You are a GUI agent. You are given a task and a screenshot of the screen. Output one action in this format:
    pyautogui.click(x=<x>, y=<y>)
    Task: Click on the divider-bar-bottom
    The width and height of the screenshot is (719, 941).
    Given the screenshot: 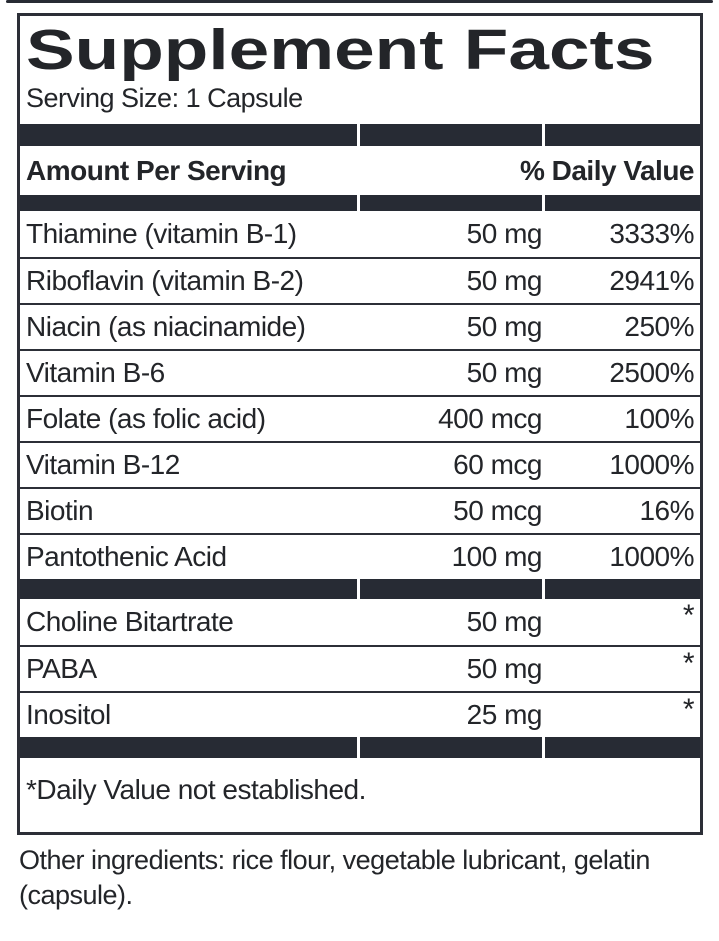 What is the action you would take?
    pyautogui.click(x=360, y=747)
    